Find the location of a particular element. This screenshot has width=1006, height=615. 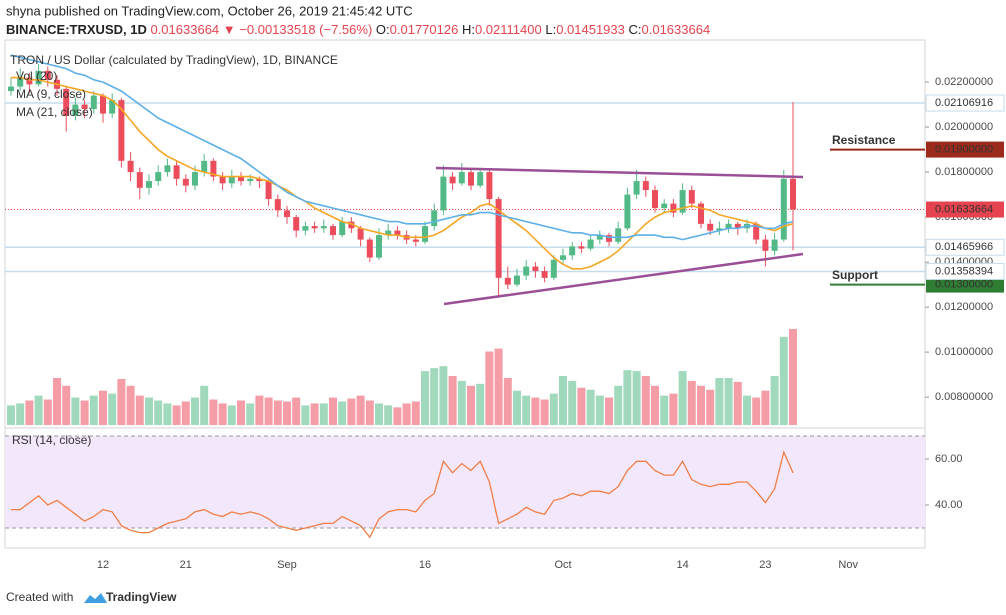

y-tick-label: 0.02000000 is located at coordinates (964, 127).